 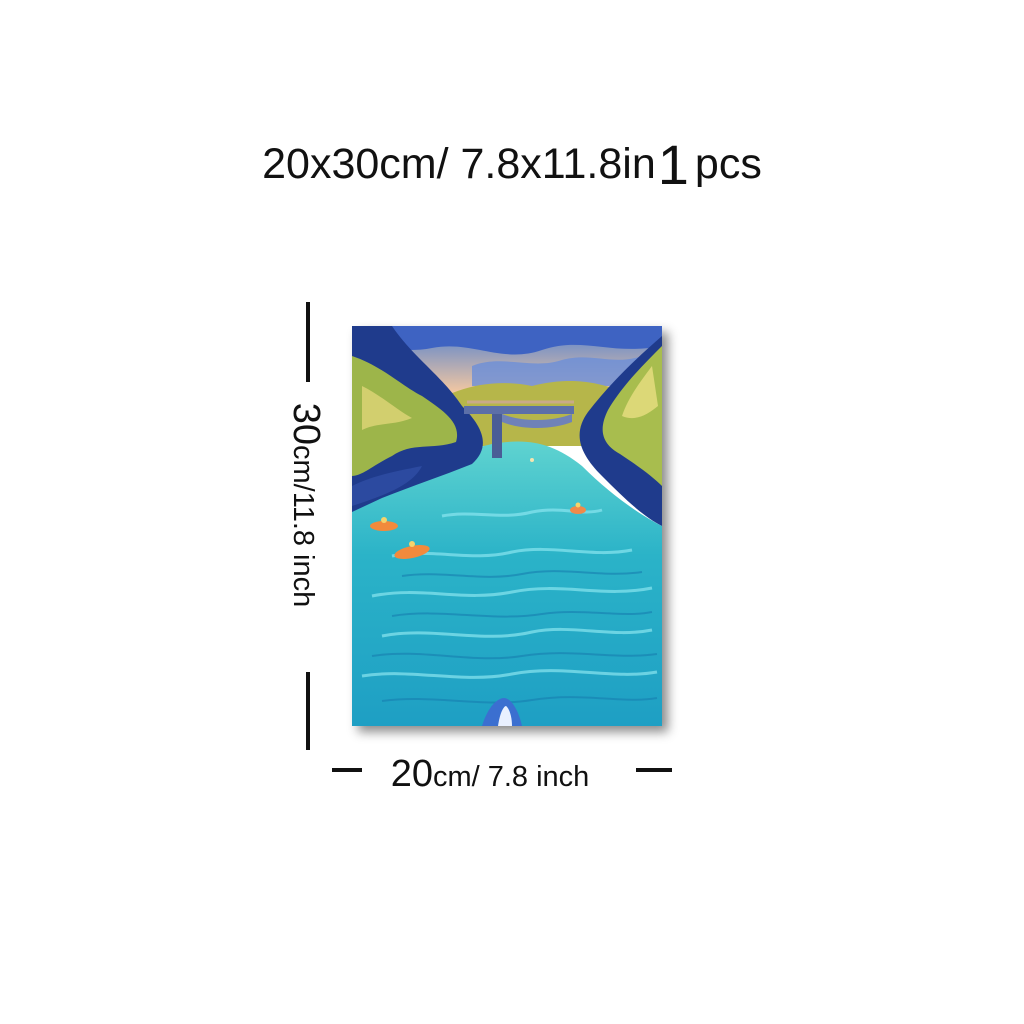 I want to click on quantity-number: 1, so click(x=673, y=164).